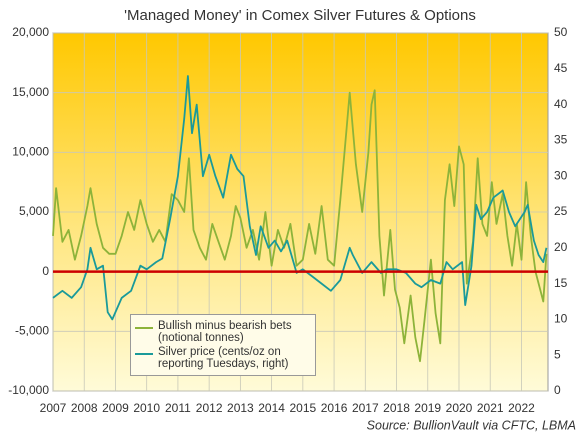 Image resolution: width=583 pixels, height=435 pixels. I want to click on x-tick-label: 2019, so click(427, 408).